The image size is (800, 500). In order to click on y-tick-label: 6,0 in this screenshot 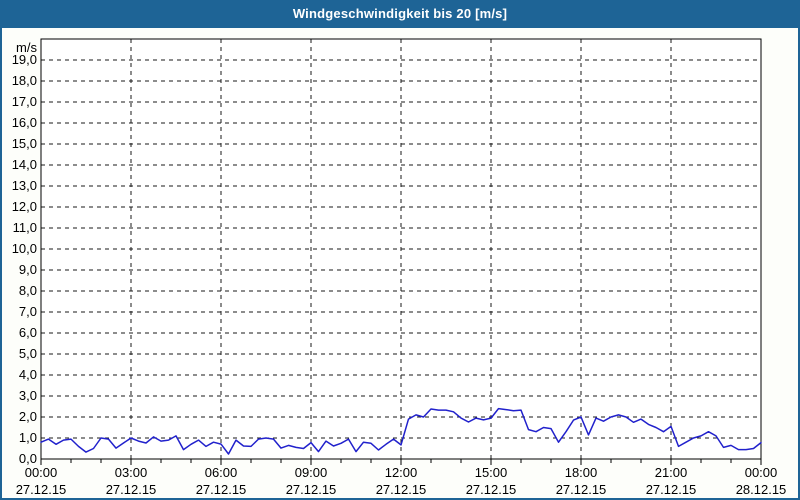, I will do `click(28, 332)`.